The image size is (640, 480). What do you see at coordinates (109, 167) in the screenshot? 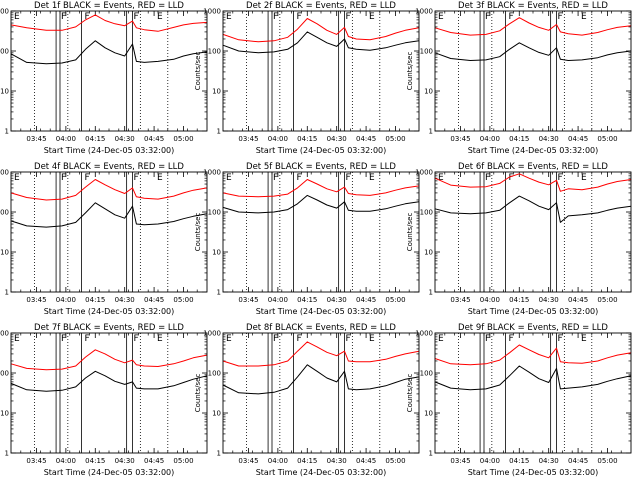
I see `panel-title: Det 4f BLACK = Events, RED = LLD` at bounding box center [109, 167].